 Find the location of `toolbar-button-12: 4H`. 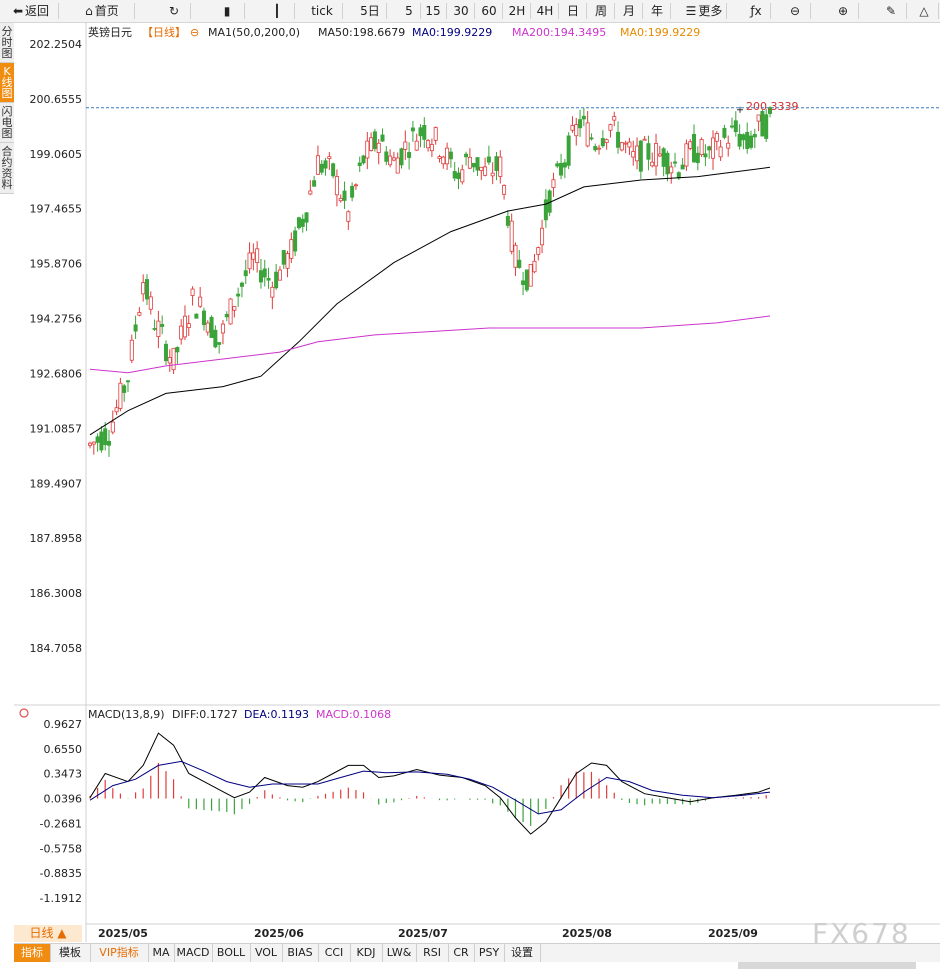

toolbar-button-12: 4H is located at coordinates (545, 11).